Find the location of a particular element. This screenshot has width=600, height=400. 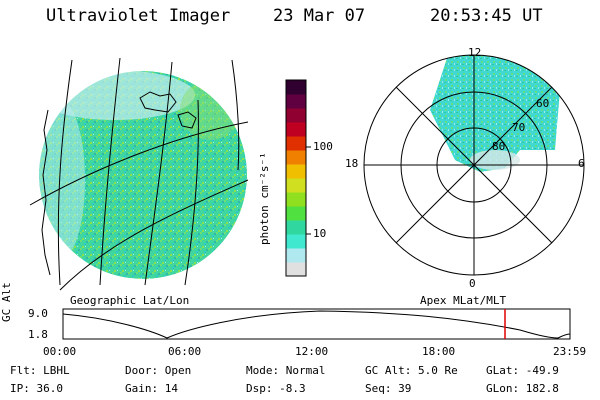

instrument-title: Ultraviolet Imager is located at coordinates (138, 16).